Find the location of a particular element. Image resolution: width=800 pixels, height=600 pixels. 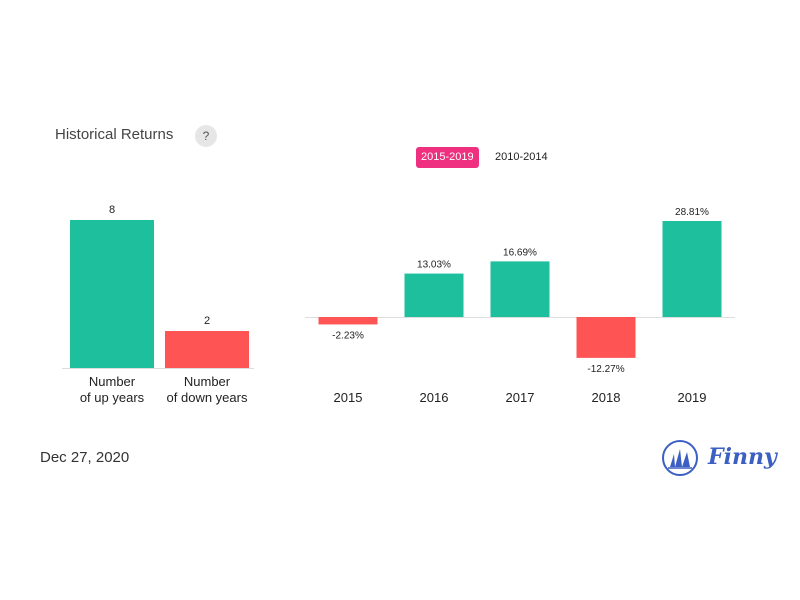

finny-logo: Finny is located at coordinates (718, 458).